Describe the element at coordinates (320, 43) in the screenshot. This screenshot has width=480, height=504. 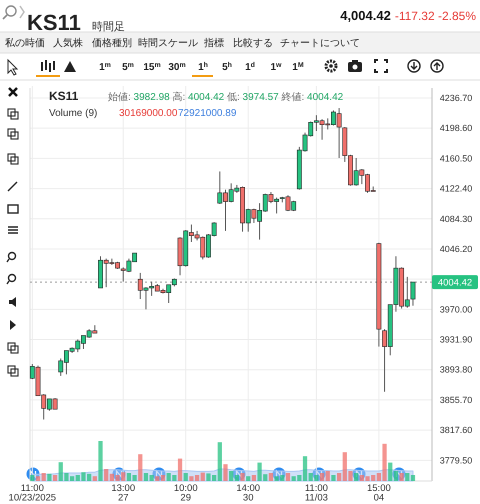
I see `text: チャートについて` at that location.